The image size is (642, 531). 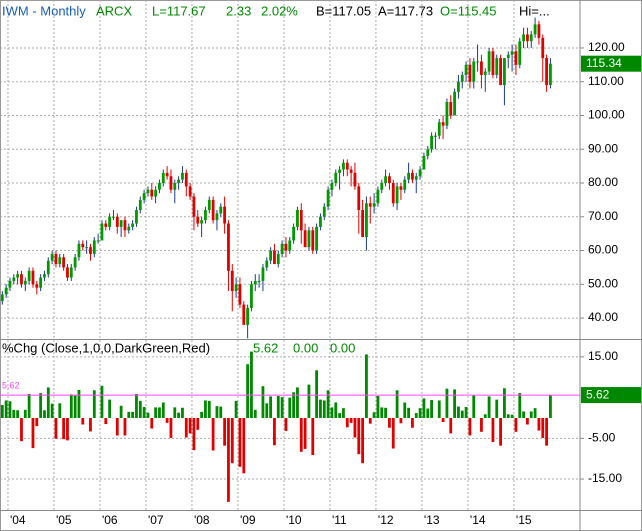 What do you see at coordinates (604, 63) in the screenshot?
I see `last-price-label: 115.34` at bounding box center [604, 63].